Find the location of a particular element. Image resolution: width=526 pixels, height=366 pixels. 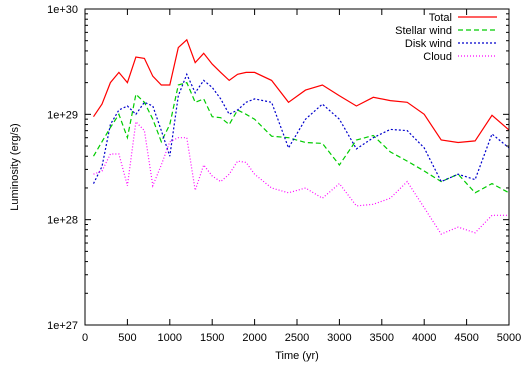

legend-label: Total is located at coordinates (440, 18).